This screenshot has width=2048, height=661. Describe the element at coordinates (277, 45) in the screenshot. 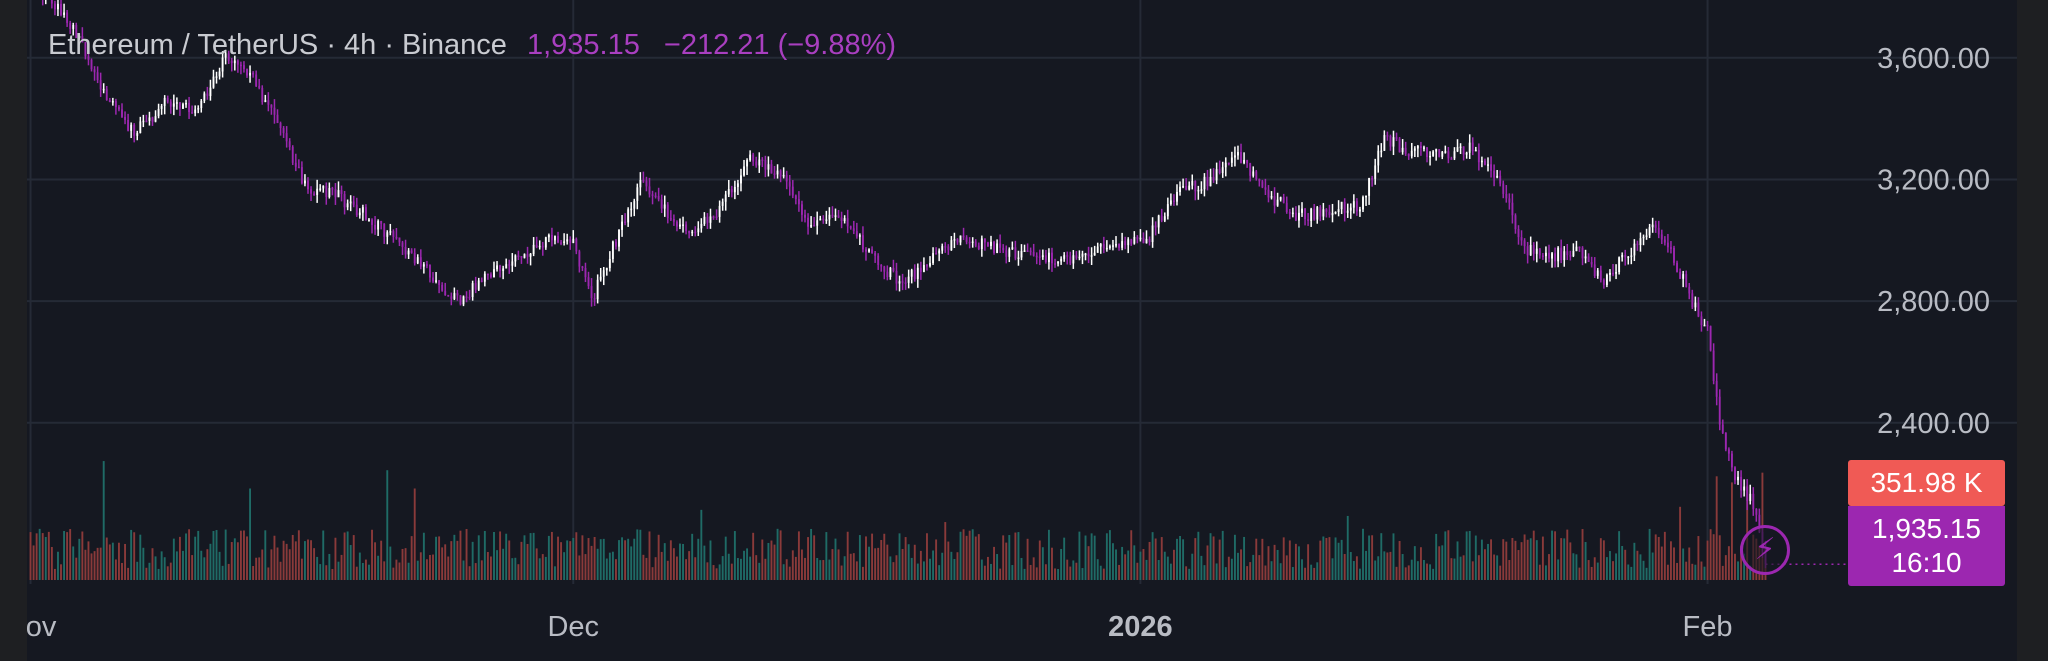

I see `symbol-title: Ethereum / TetherUS · 4h · Binance` at that location.